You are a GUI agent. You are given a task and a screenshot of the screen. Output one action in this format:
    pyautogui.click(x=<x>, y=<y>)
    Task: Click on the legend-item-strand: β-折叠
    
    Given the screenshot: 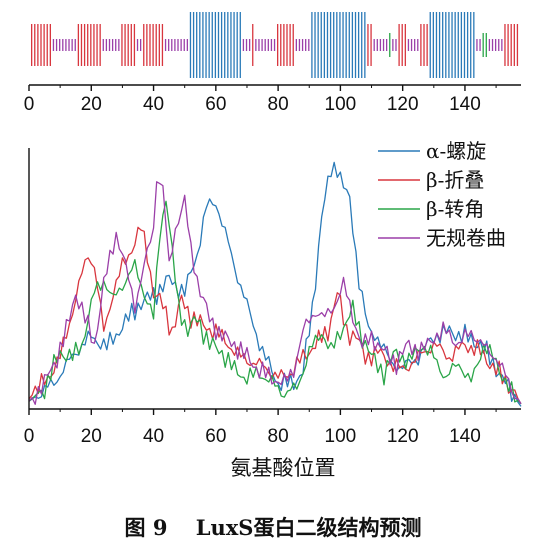 What is the action you would take?
    pyautogui.click(x=431, y=180)
    